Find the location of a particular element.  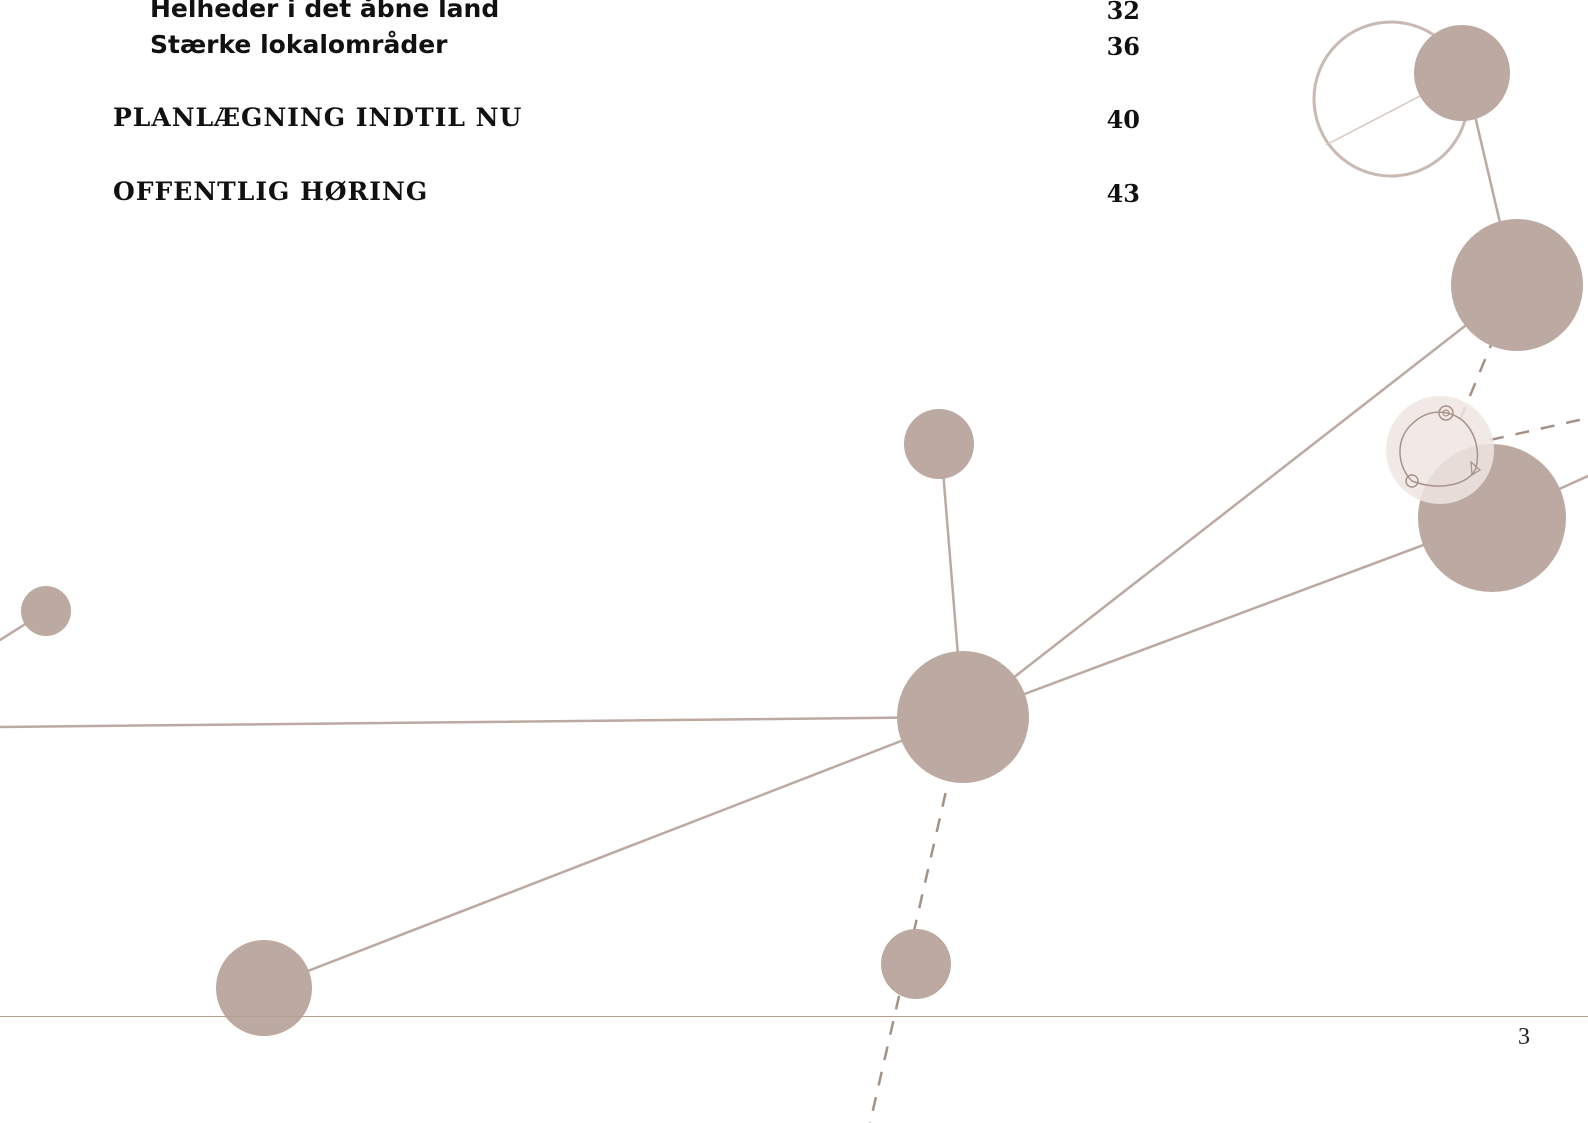

node-bottom-middle is located at coordinates (916, 964).